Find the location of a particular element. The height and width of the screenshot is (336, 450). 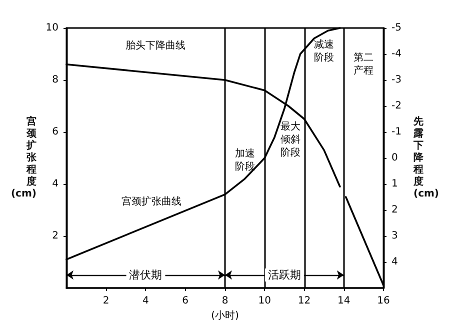

annotation: 活跃期 is located at coordinates (284, 275).